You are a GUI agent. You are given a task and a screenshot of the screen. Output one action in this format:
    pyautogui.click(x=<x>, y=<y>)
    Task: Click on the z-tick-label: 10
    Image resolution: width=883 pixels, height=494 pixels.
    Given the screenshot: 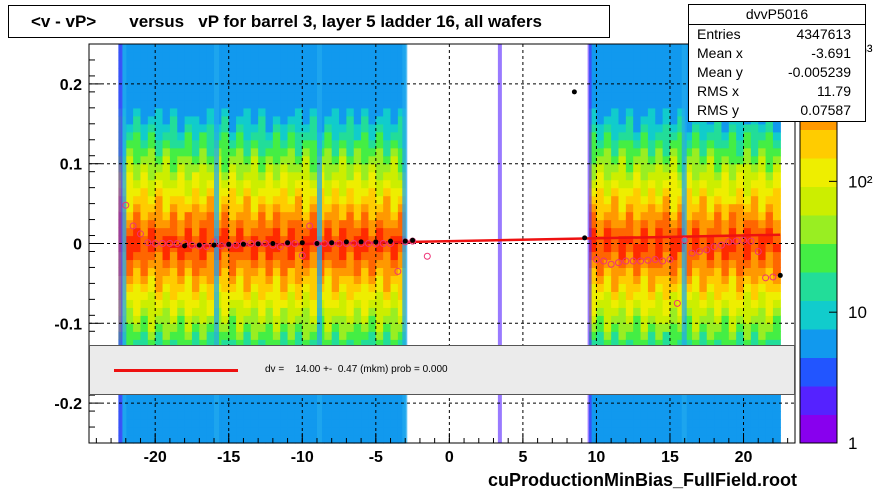 What is the action you would take?
    pyautogui.click(x=857, y=312)
    